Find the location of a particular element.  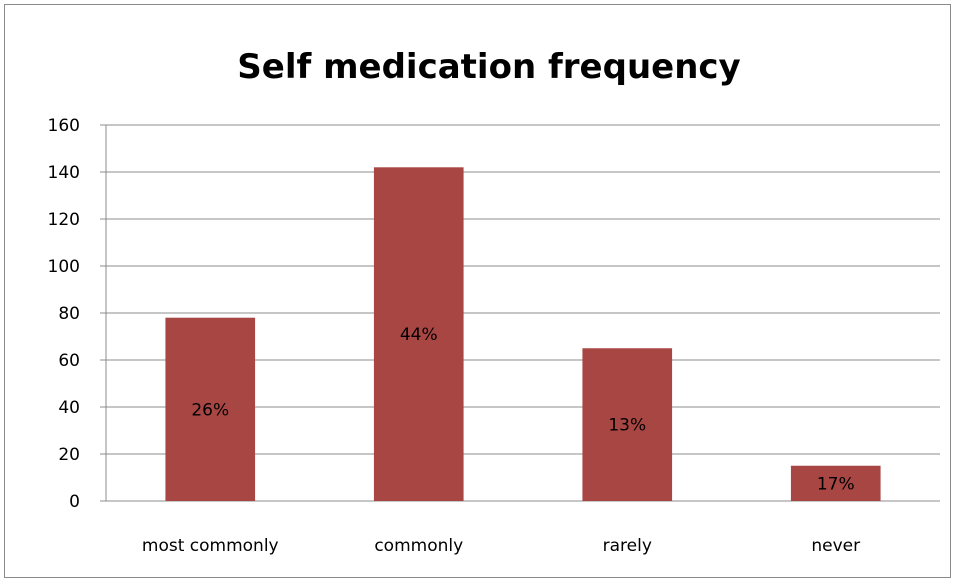

y-tick-label: 20 is located at coordinates (69, 455).